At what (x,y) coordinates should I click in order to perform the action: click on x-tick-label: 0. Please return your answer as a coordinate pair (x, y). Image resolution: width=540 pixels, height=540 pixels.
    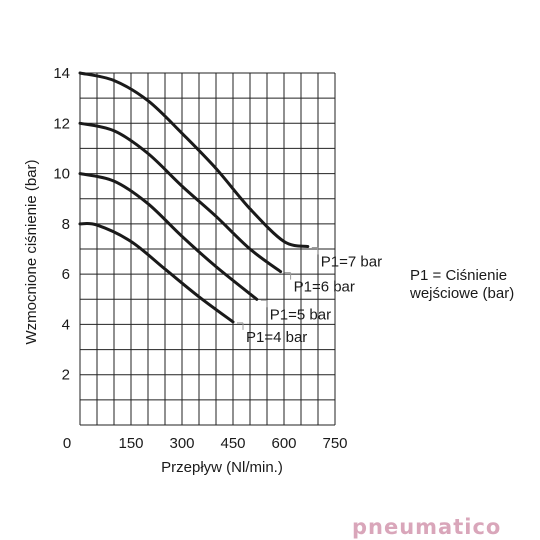
    Looking at the image, I should click on (67, 443).